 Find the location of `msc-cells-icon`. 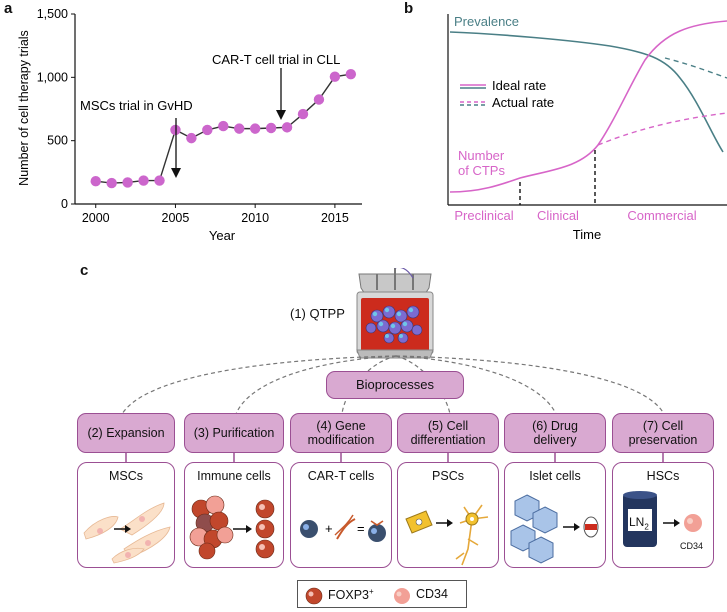

msc-cells-icon is located at coordinates (127, 533).